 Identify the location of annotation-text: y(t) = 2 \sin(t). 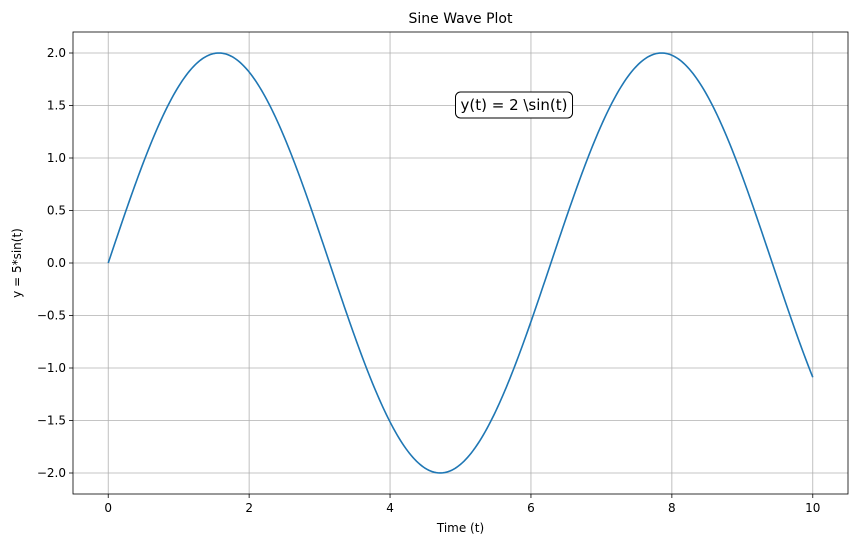
(514, 105).